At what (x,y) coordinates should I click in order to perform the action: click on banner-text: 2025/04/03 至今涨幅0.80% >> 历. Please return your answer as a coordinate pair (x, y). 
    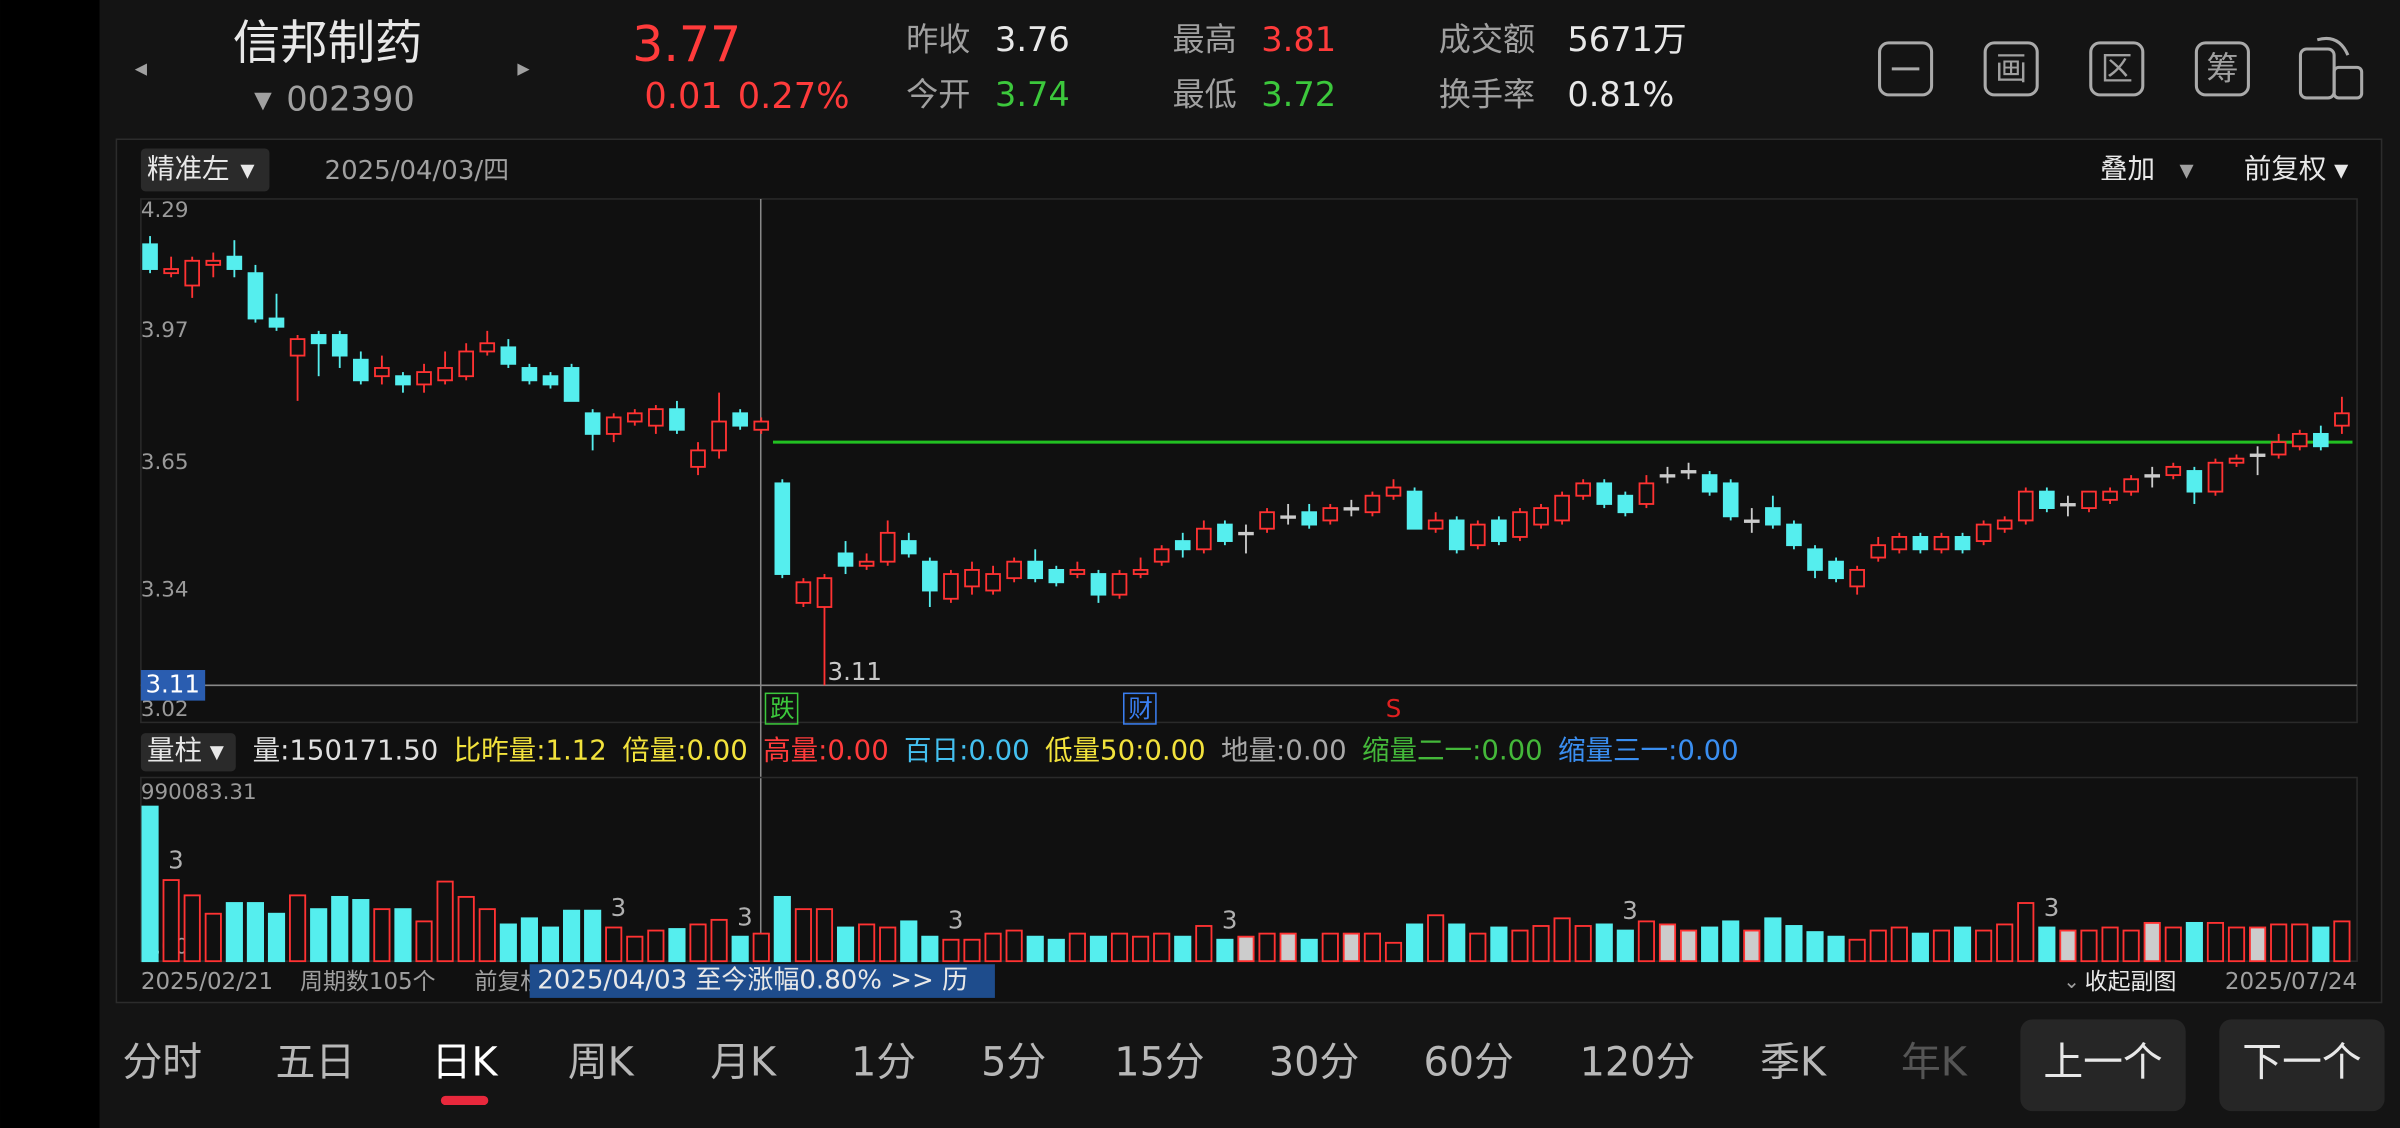
    Looking at the image, I should click on (752, 981).